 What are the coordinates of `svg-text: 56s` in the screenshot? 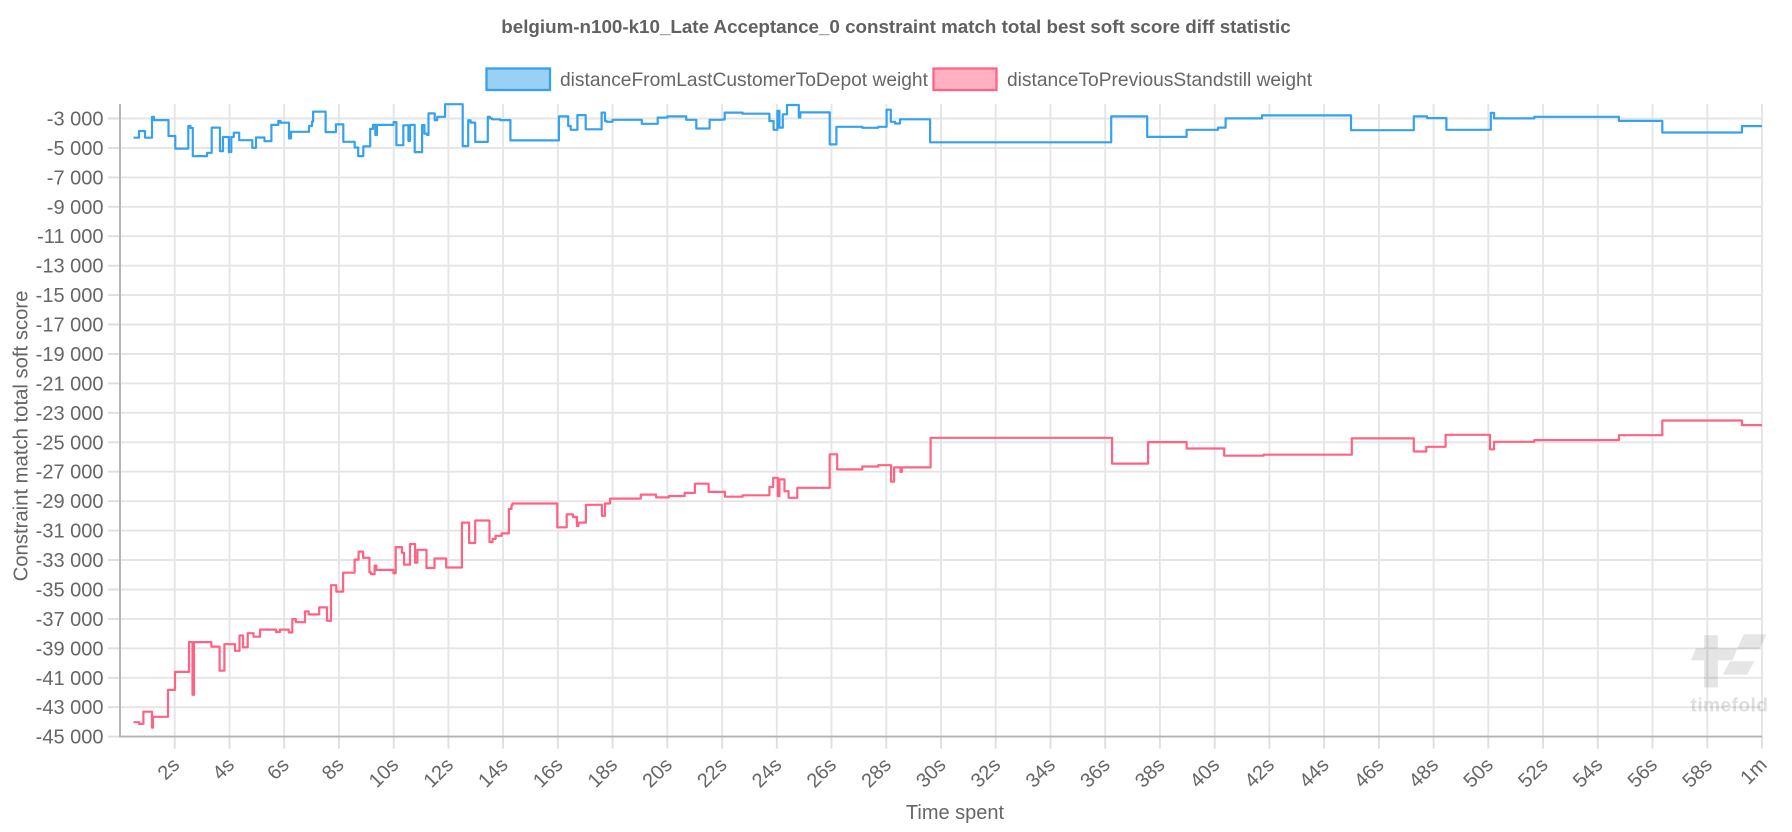 It's located at (1643, 773).